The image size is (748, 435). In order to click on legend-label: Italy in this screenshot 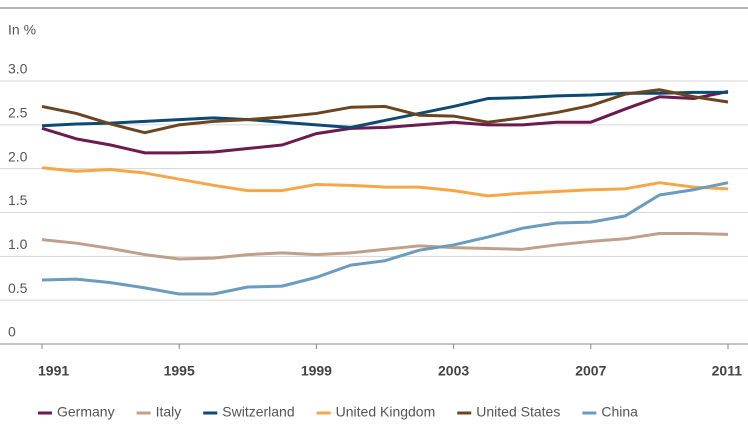, I will do `click(169, 412)`.